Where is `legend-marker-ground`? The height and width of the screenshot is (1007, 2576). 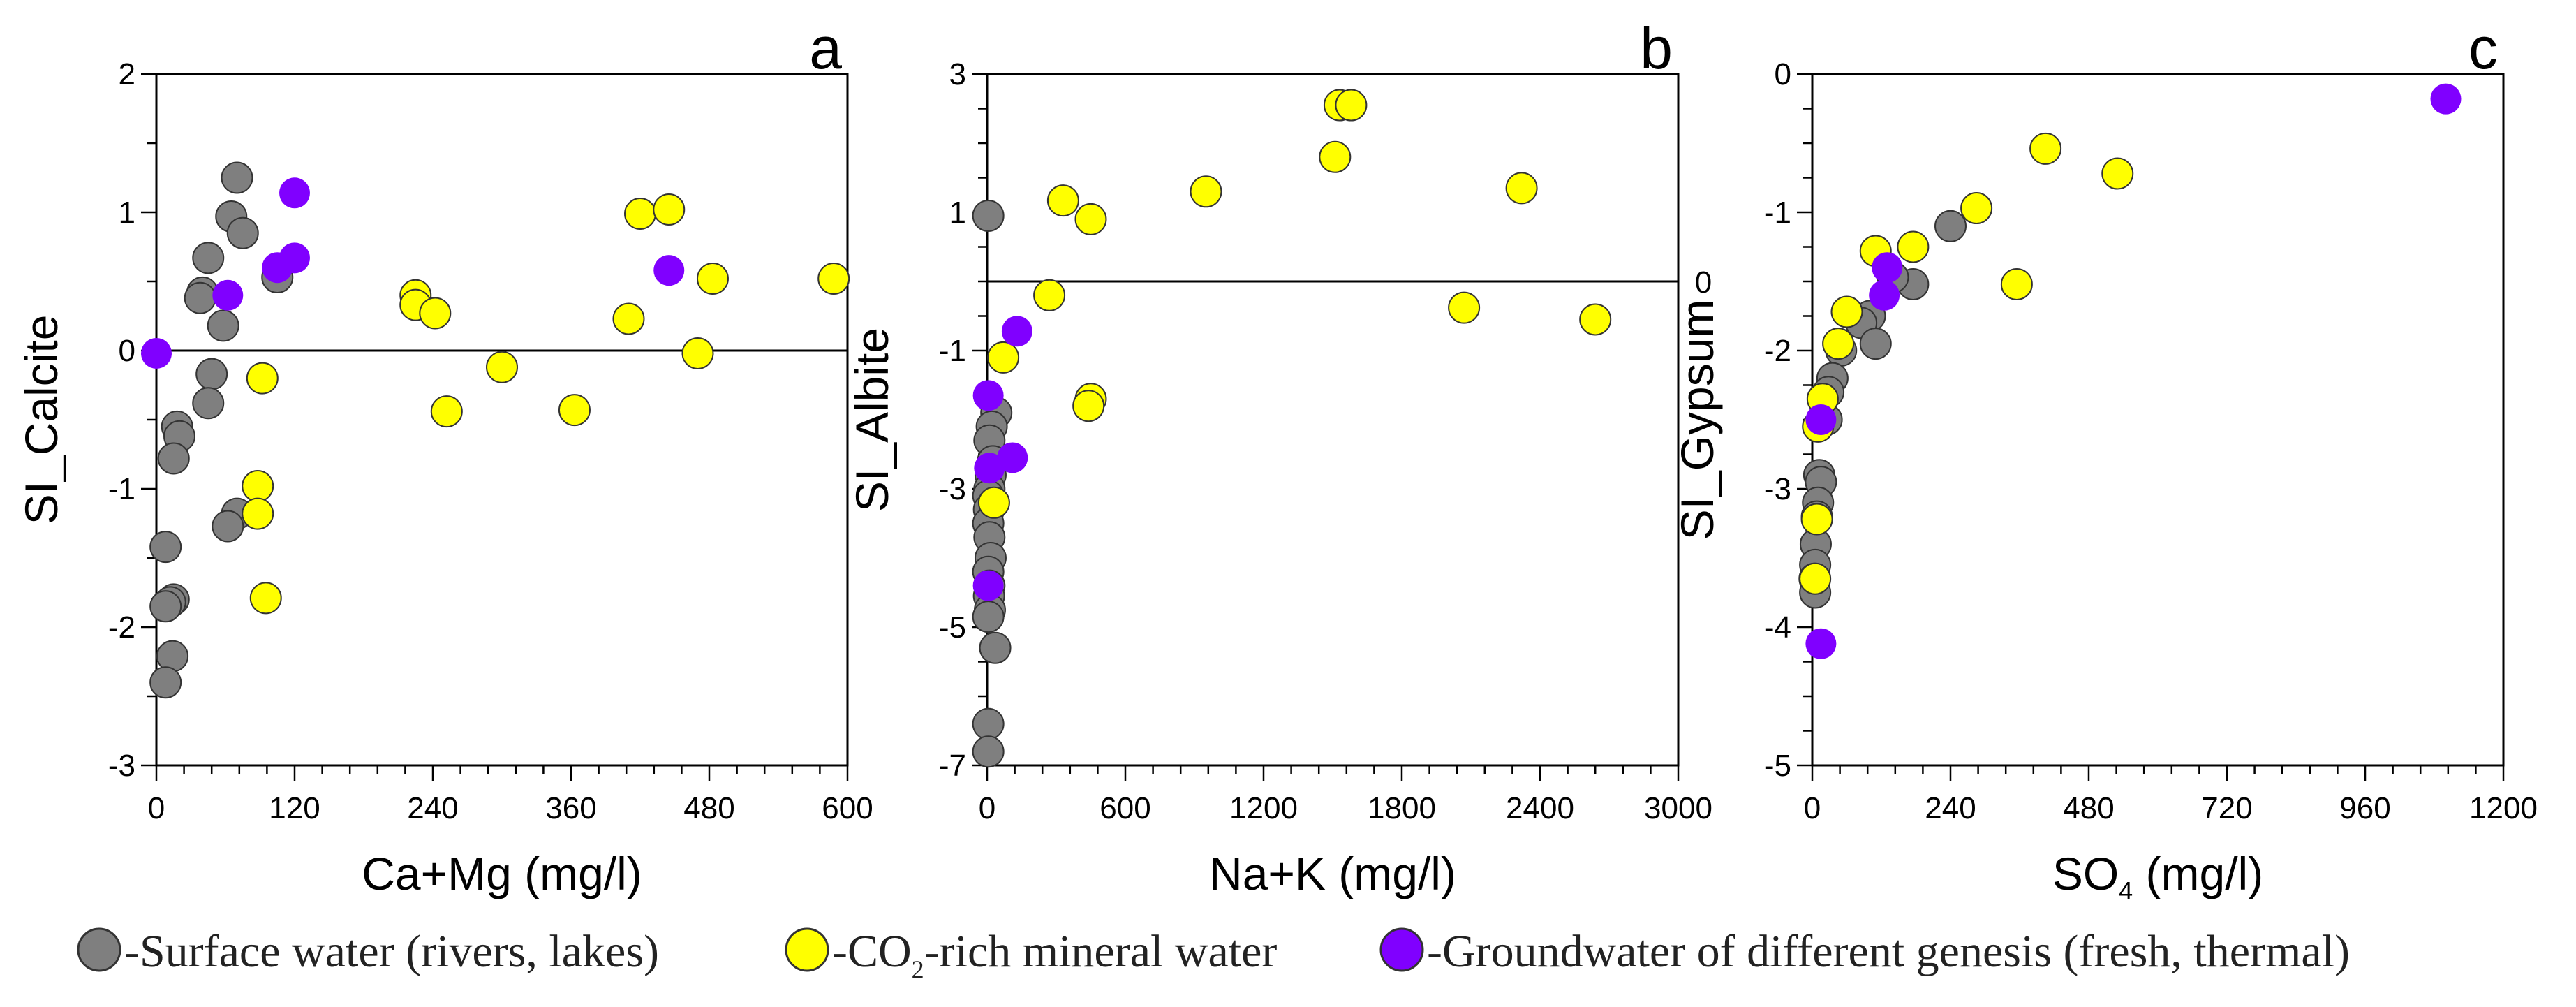
legend-marker-ground is located at coordinates (1401, 950).